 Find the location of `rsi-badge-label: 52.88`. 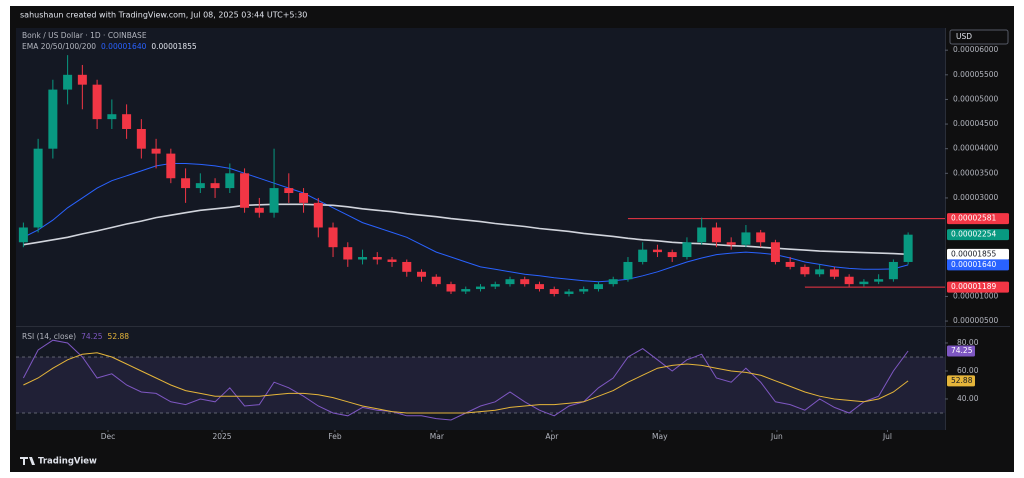

rsi-badge-label: 52.88 is located at coordinates (962, 380).